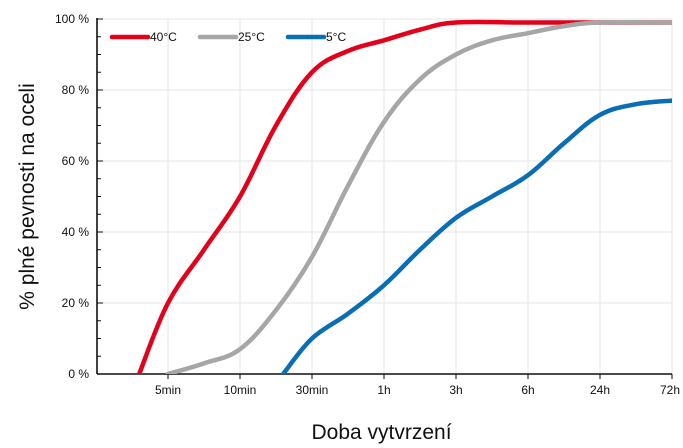 This screenshot has width=683, height=448. What do you see at coordinates (78, 374) in the screenshot?
I see `y-tick-label: 0 %` at bounding box center [78, 374].